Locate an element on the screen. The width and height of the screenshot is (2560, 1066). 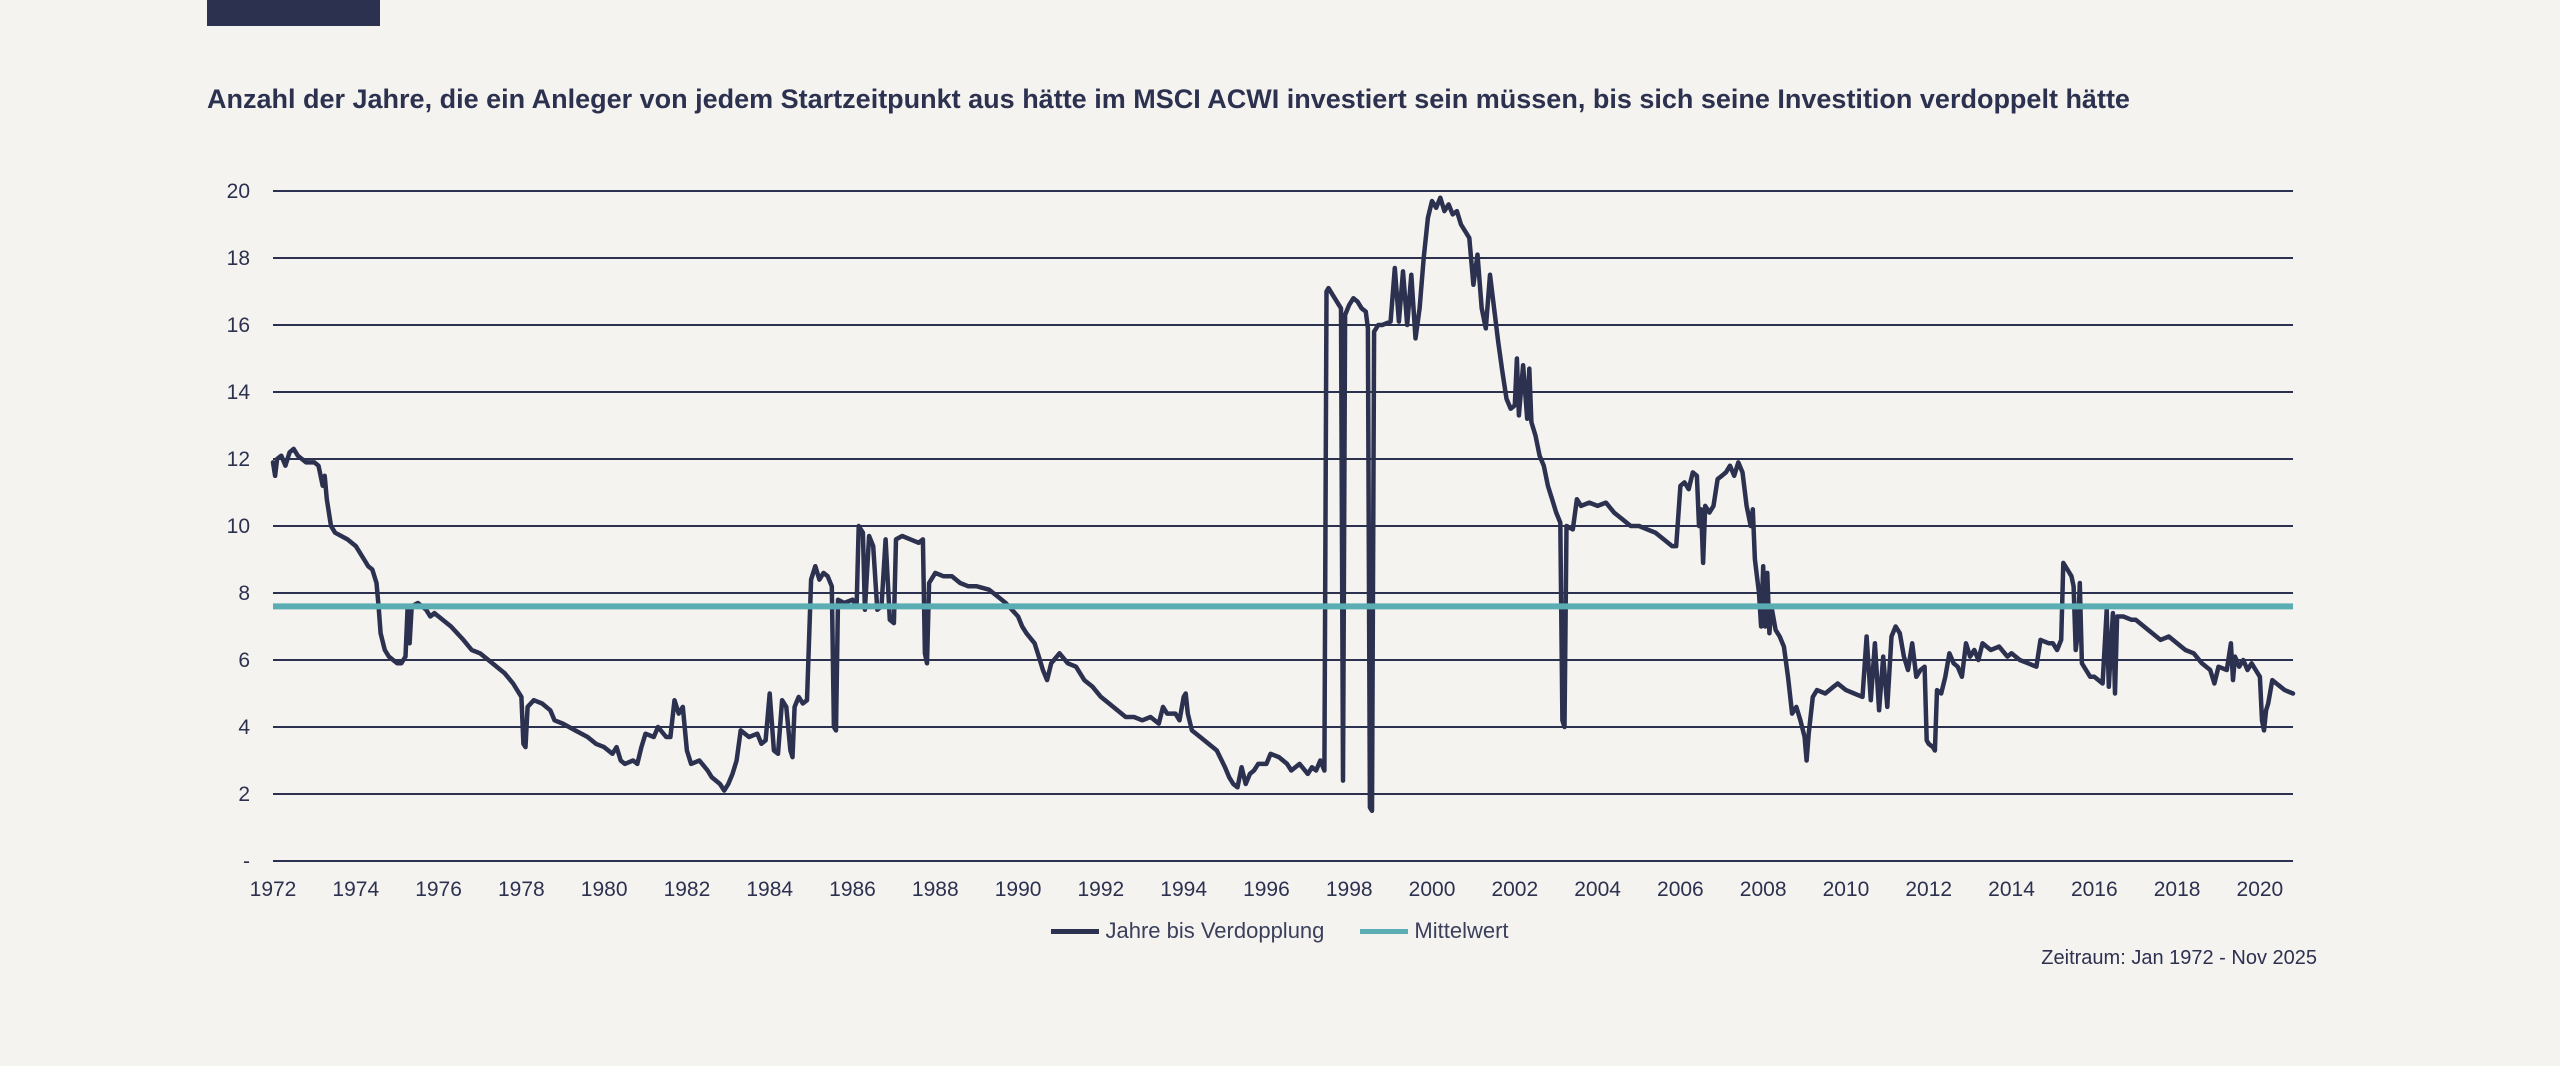
x-tick-label-2000: 2000 is located at coordinates (1432, 889).